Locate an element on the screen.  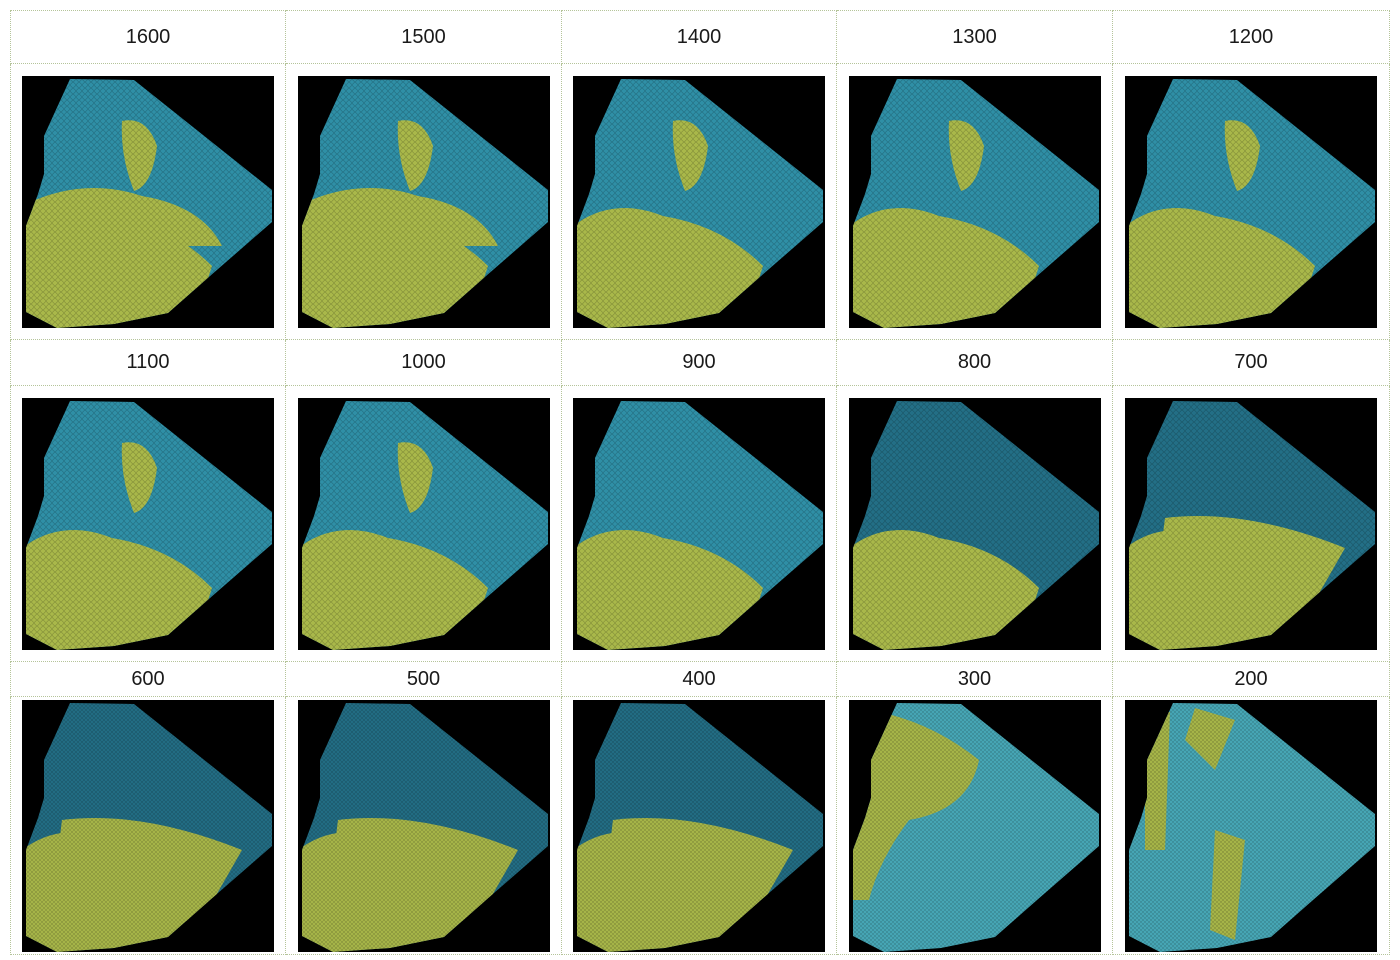
panel-label: 500 is located at coordinates (423, 679).